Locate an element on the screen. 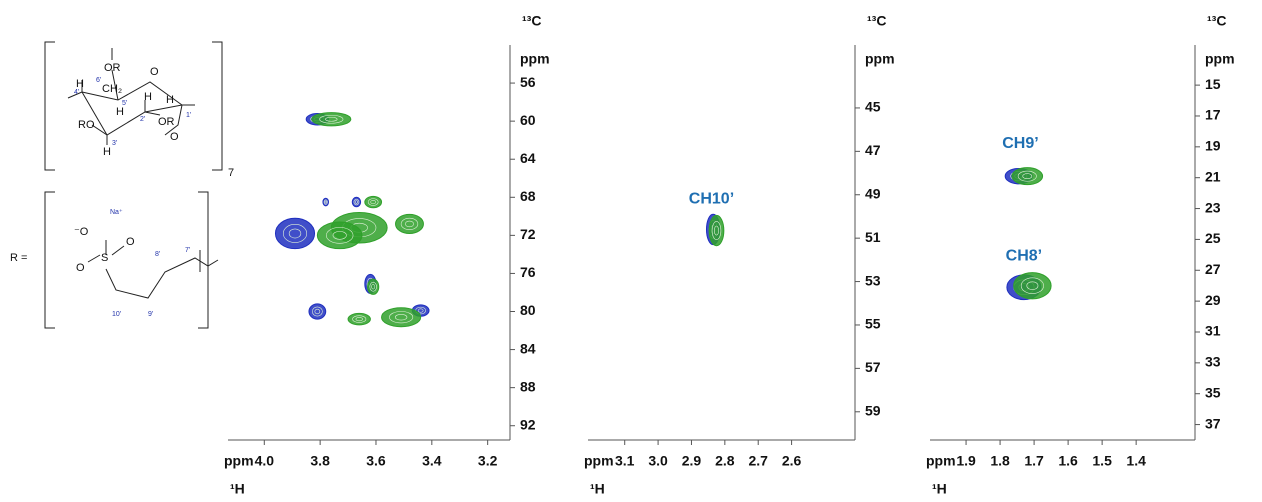  x-tick-label: 3.0 is located at coordinates (658, 461).